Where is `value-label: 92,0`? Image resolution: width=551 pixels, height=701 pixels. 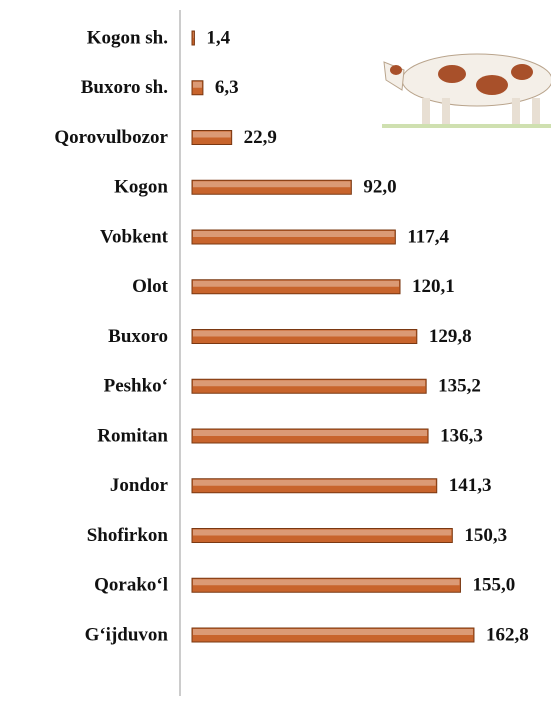 value-label: 92,0 is located at coordinates (379, 187).